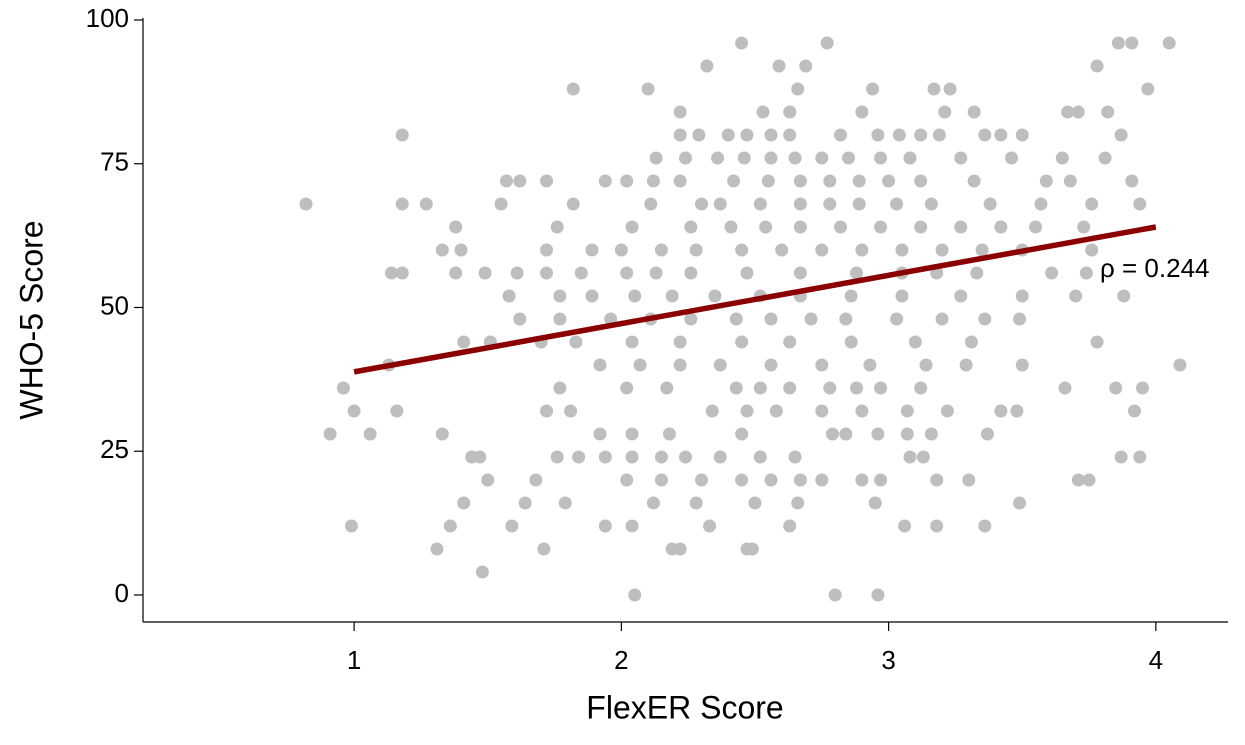 The width and height of the screenshot is (1245, 745). Describe the element at coordinates (684, 707) in the screenshot. I see `x-axis-title: FlexER Score` at that location.